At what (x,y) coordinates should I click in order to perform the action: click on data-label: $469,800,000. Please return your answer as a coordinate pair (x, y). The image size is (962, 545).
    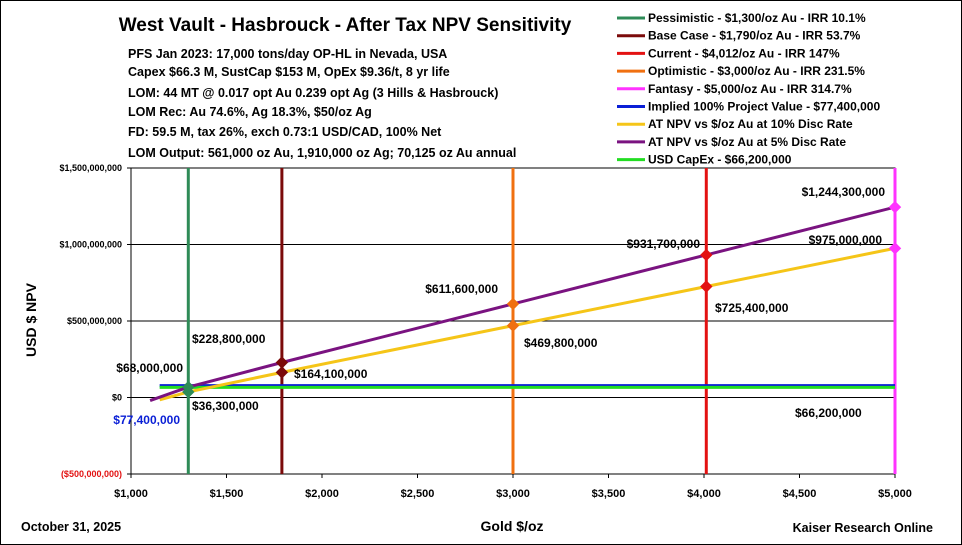
    Looking at the image, I should click on (561, 343).